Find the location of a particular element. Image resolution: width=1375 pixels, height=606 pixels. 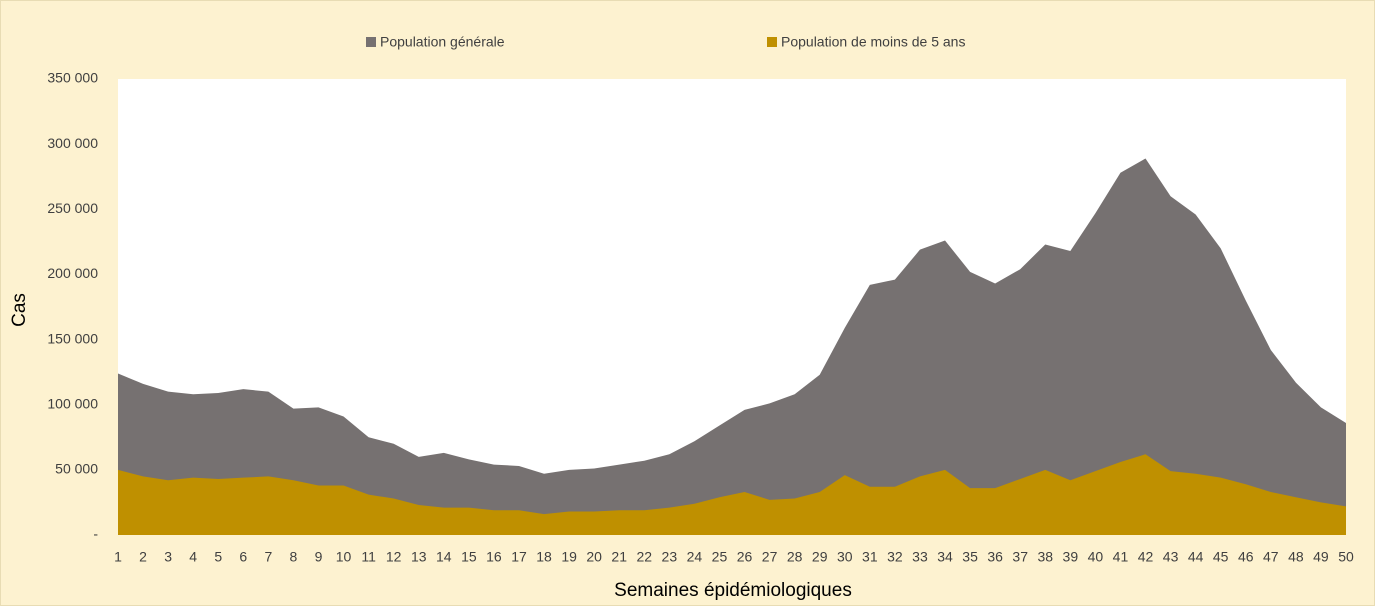

x-tick-label: 18 is located at coordinates (544, 557).